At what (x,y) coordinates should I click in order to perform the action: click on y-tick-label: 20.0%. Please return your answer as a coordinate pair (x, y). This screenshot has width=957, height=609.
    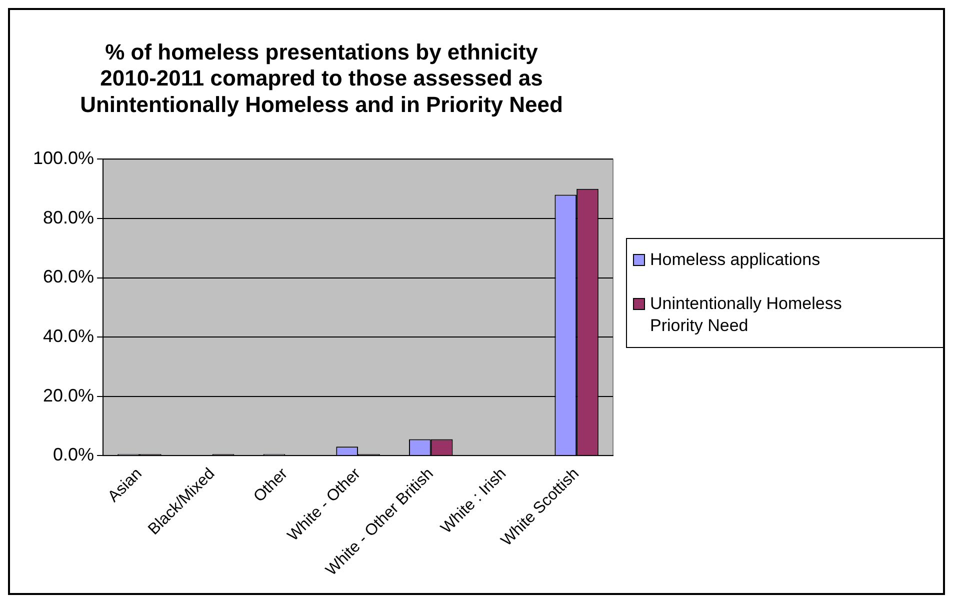
    Looking at the image, I should click on (68, 395).